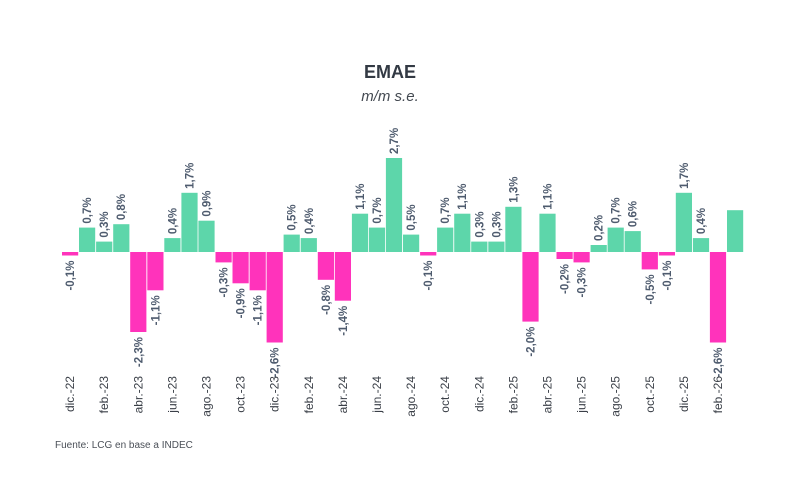 This screenshot has width=800, height=495. I want to click on bar-oct.-23, so click(240, 268).